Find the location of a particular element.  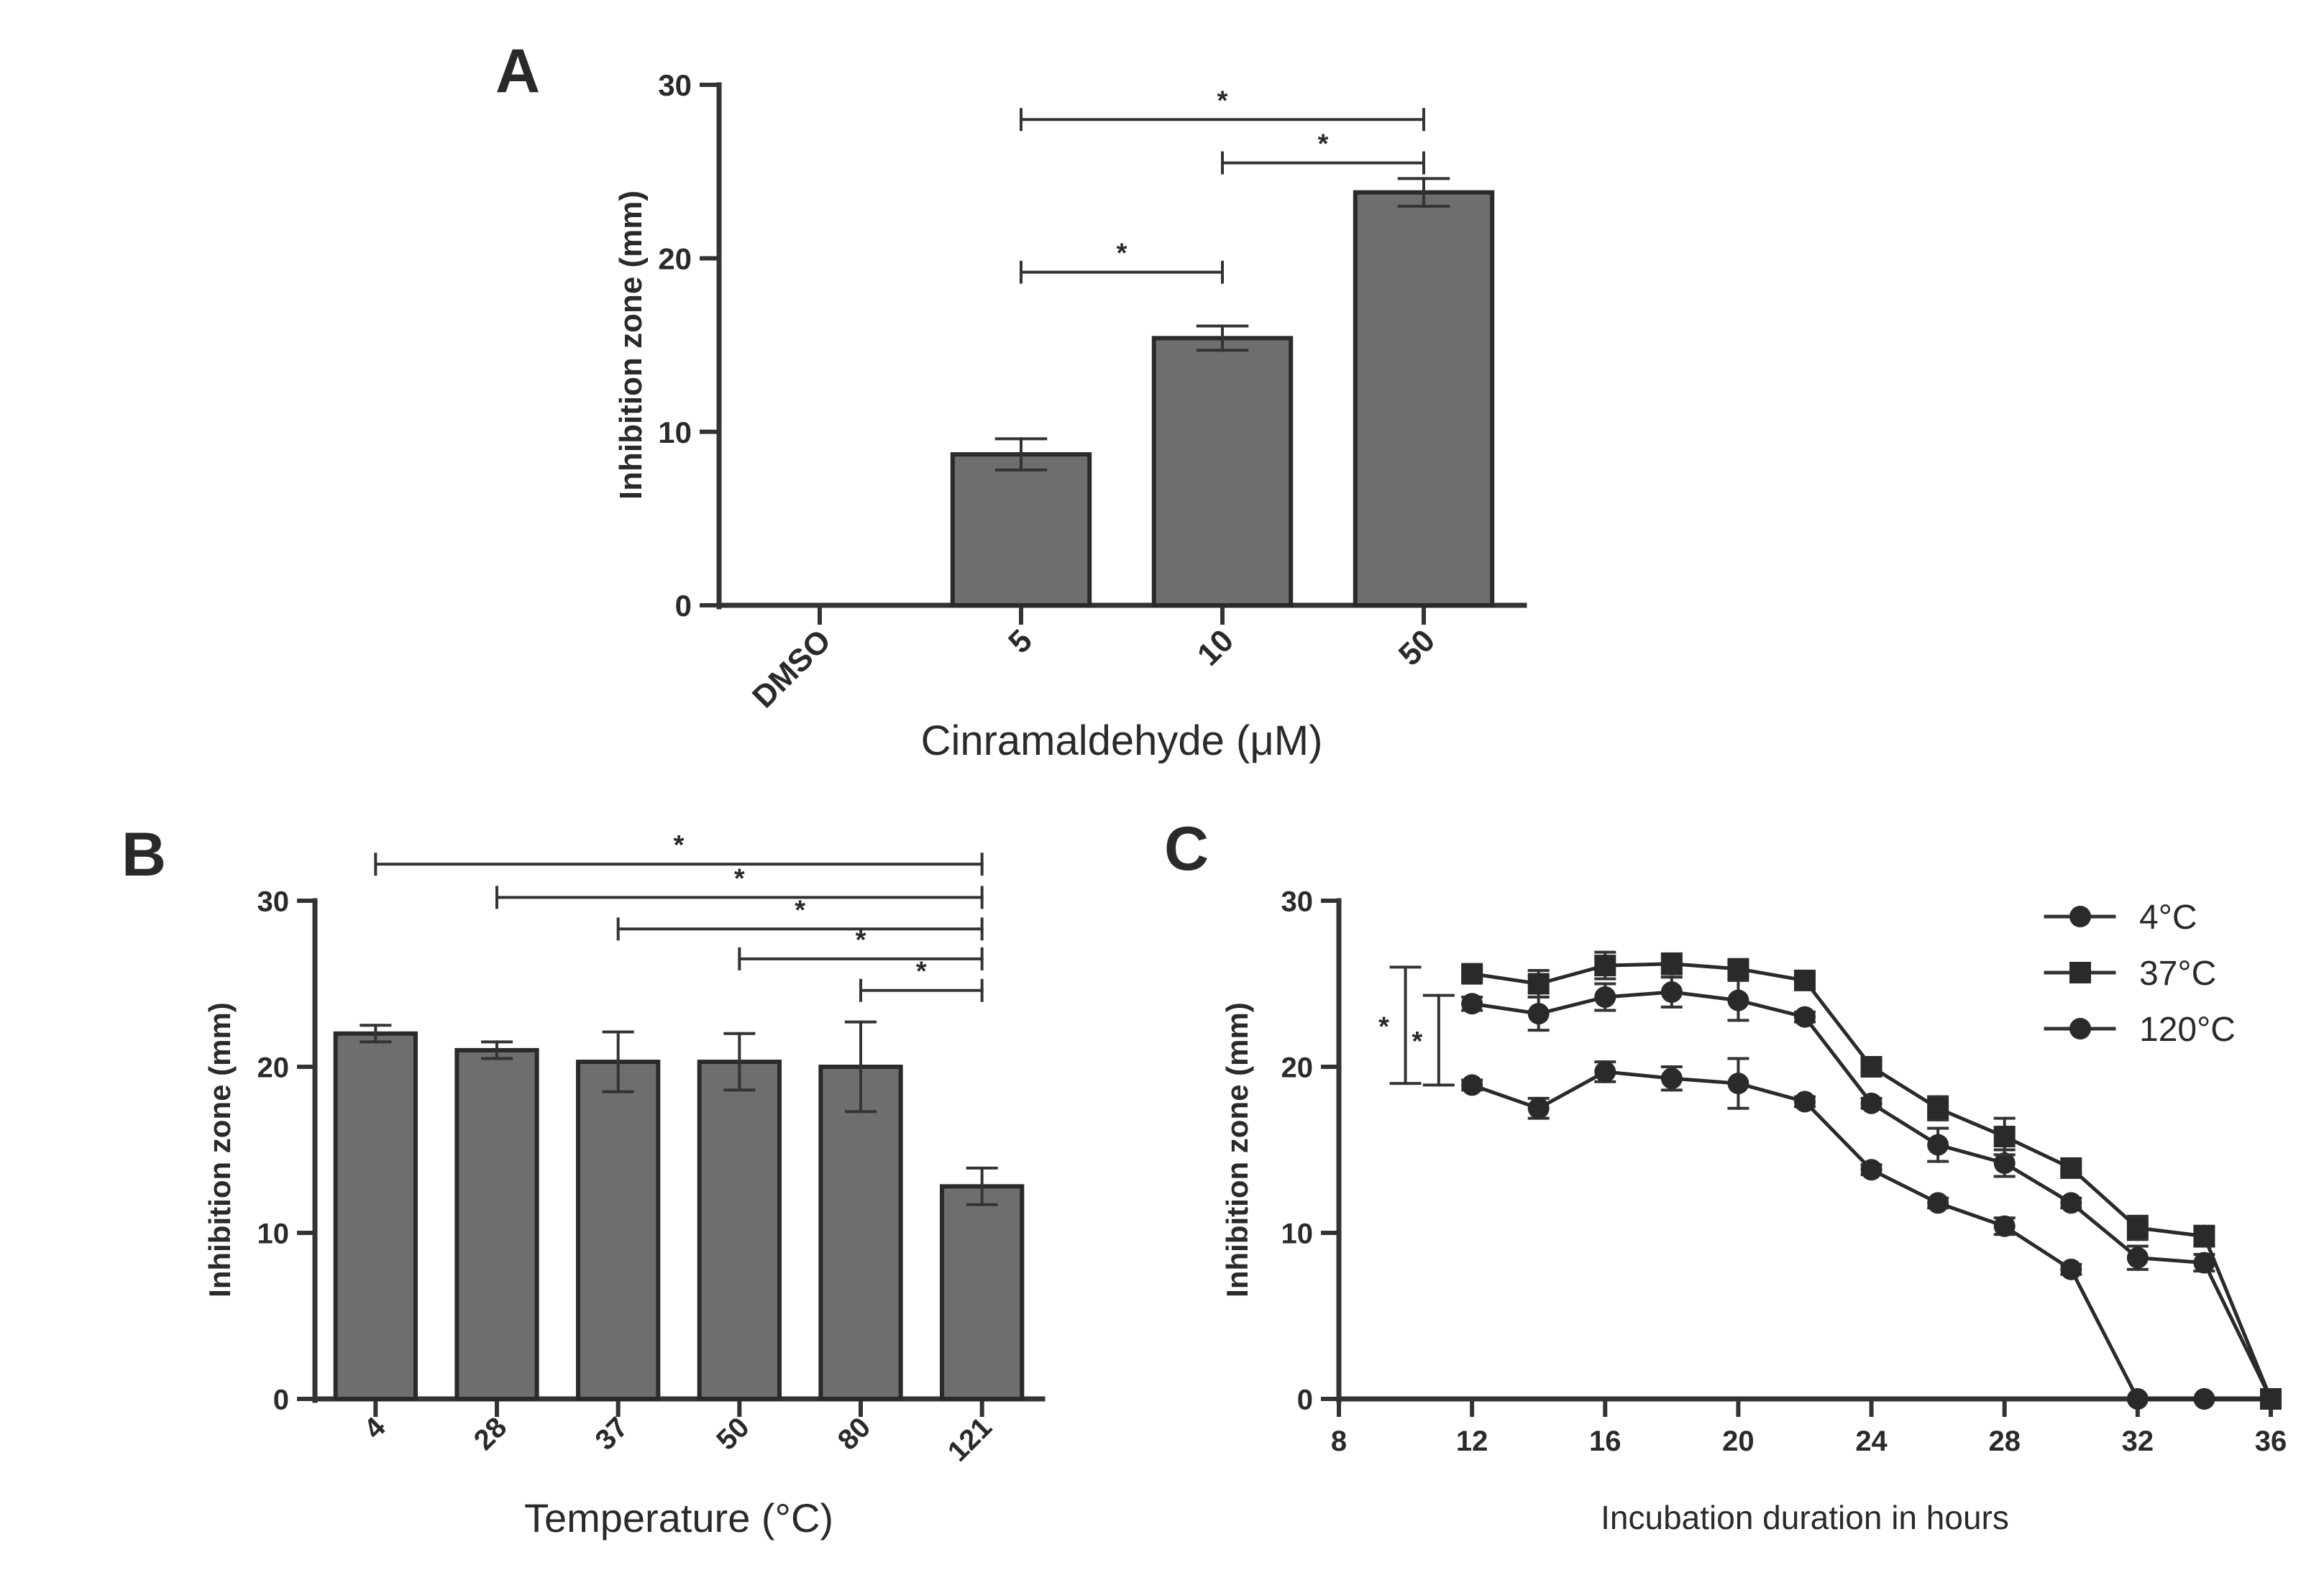

legend-label: 4°C is located at coordinates (2168, 918).